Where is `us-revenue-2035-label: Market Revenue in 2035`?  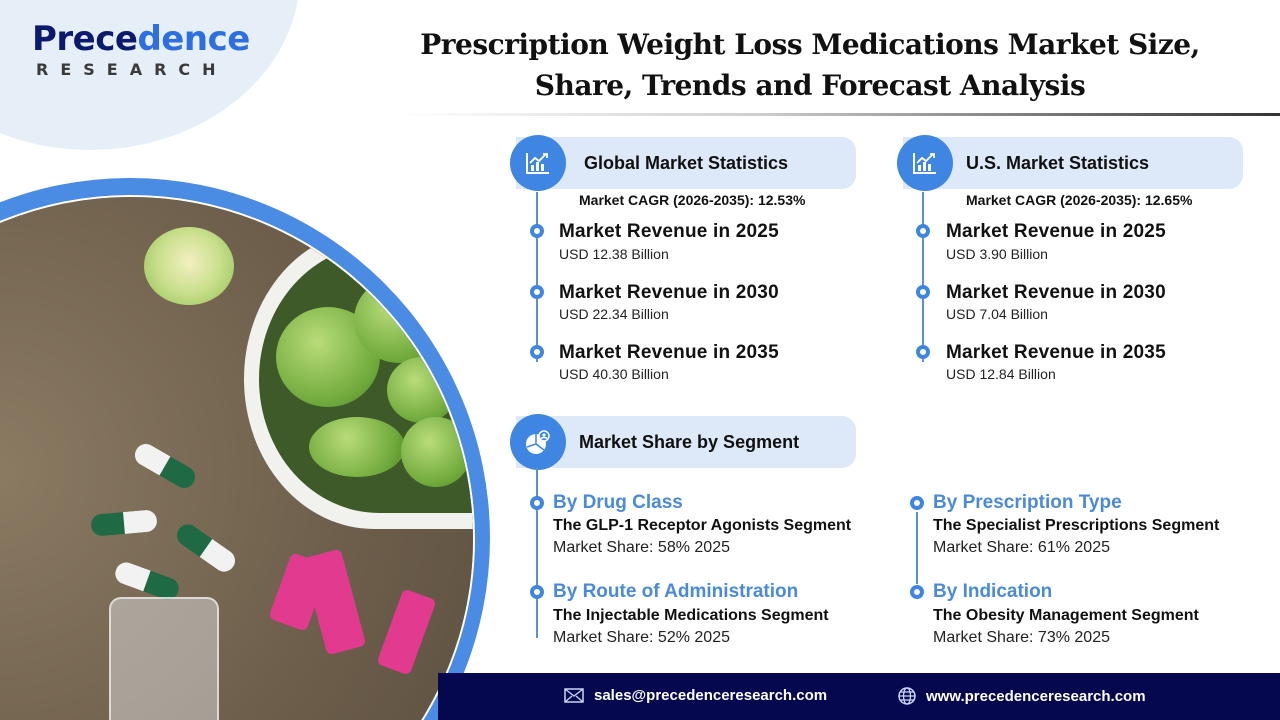 us-revenue-2035-label: Market Revenue in 2035 is located at coordinates (1056, 352).